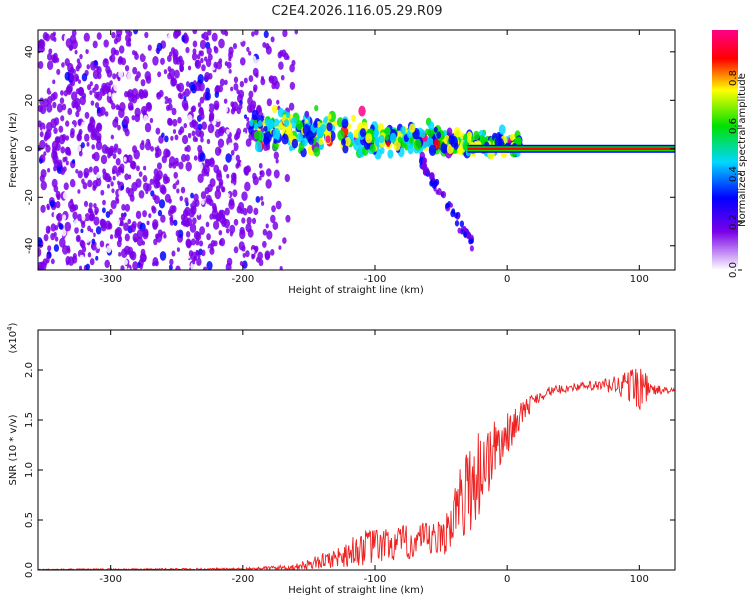  I want to click on x-tick-label: -100, so click(375, 279).